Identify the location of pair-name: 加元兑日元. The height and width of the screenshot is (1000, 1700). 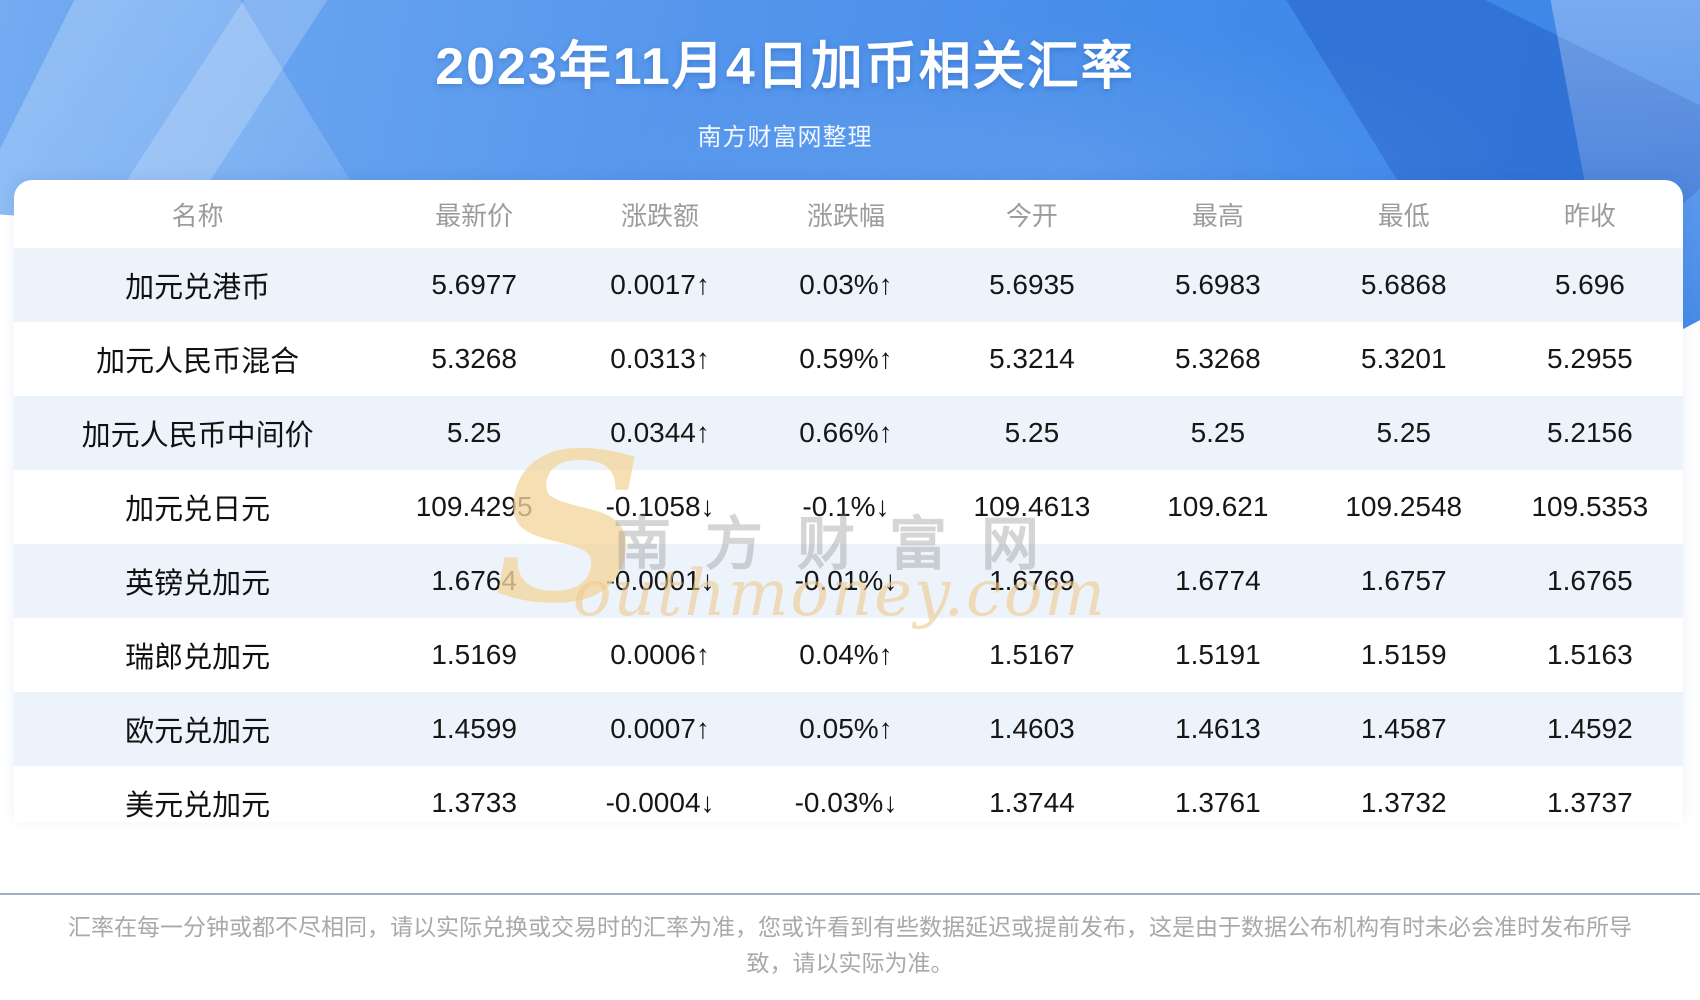
(198, 510).